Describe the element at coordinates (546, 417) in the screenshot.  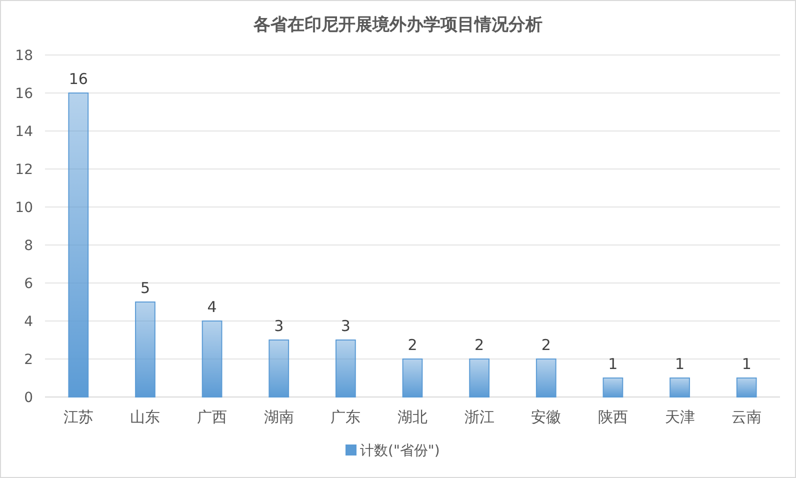
I see `x-tick-label: 安徽` at that location.